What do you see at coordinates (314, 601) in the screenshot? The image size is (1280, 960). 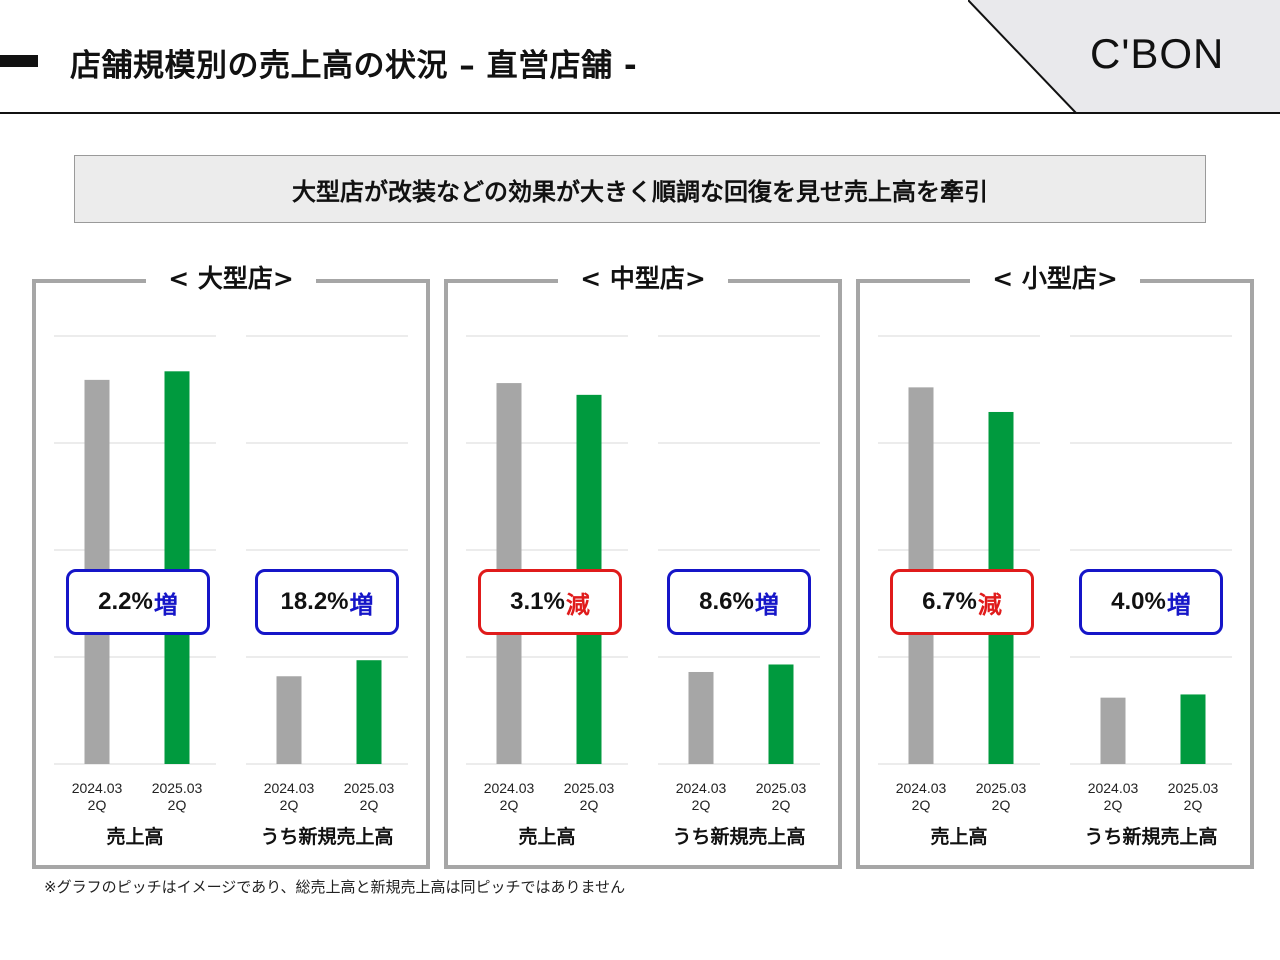 I see `change-percent: 18.2%` at bounding box center [314, 601].